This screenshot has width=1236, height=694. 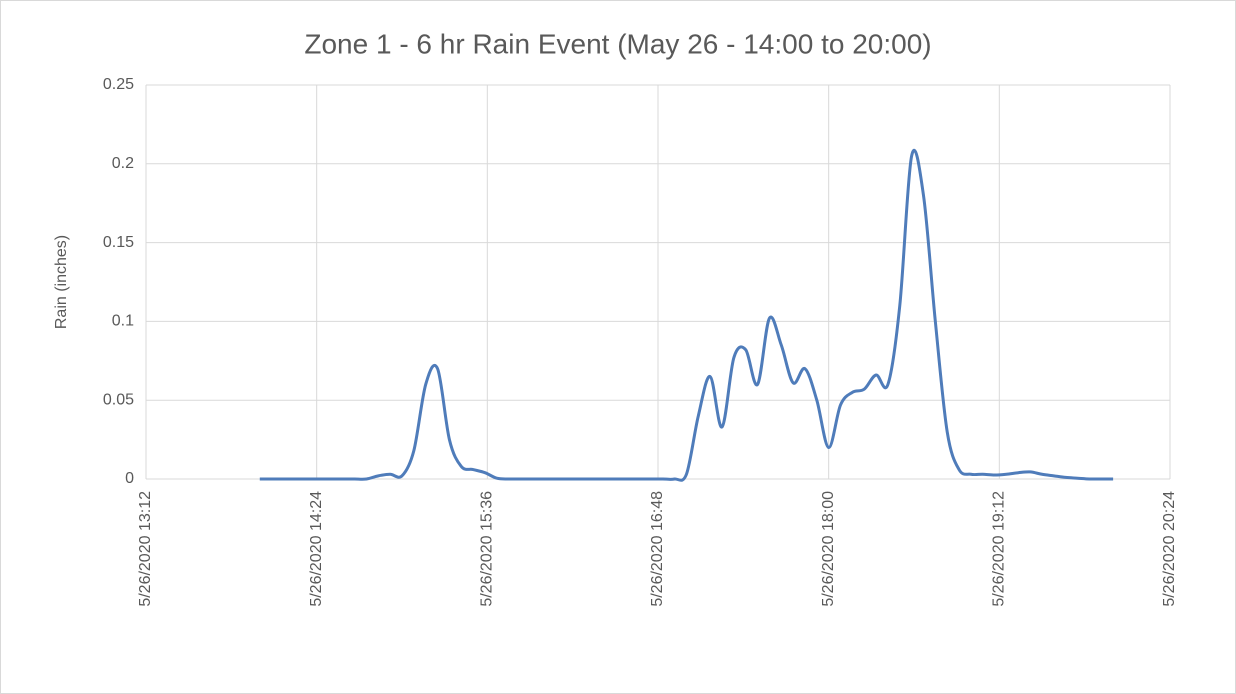 What do you see at coordinates (118, 399) in the screenshot?
I see `y-tick-label: 0.05` at bounding box center [118, 399].